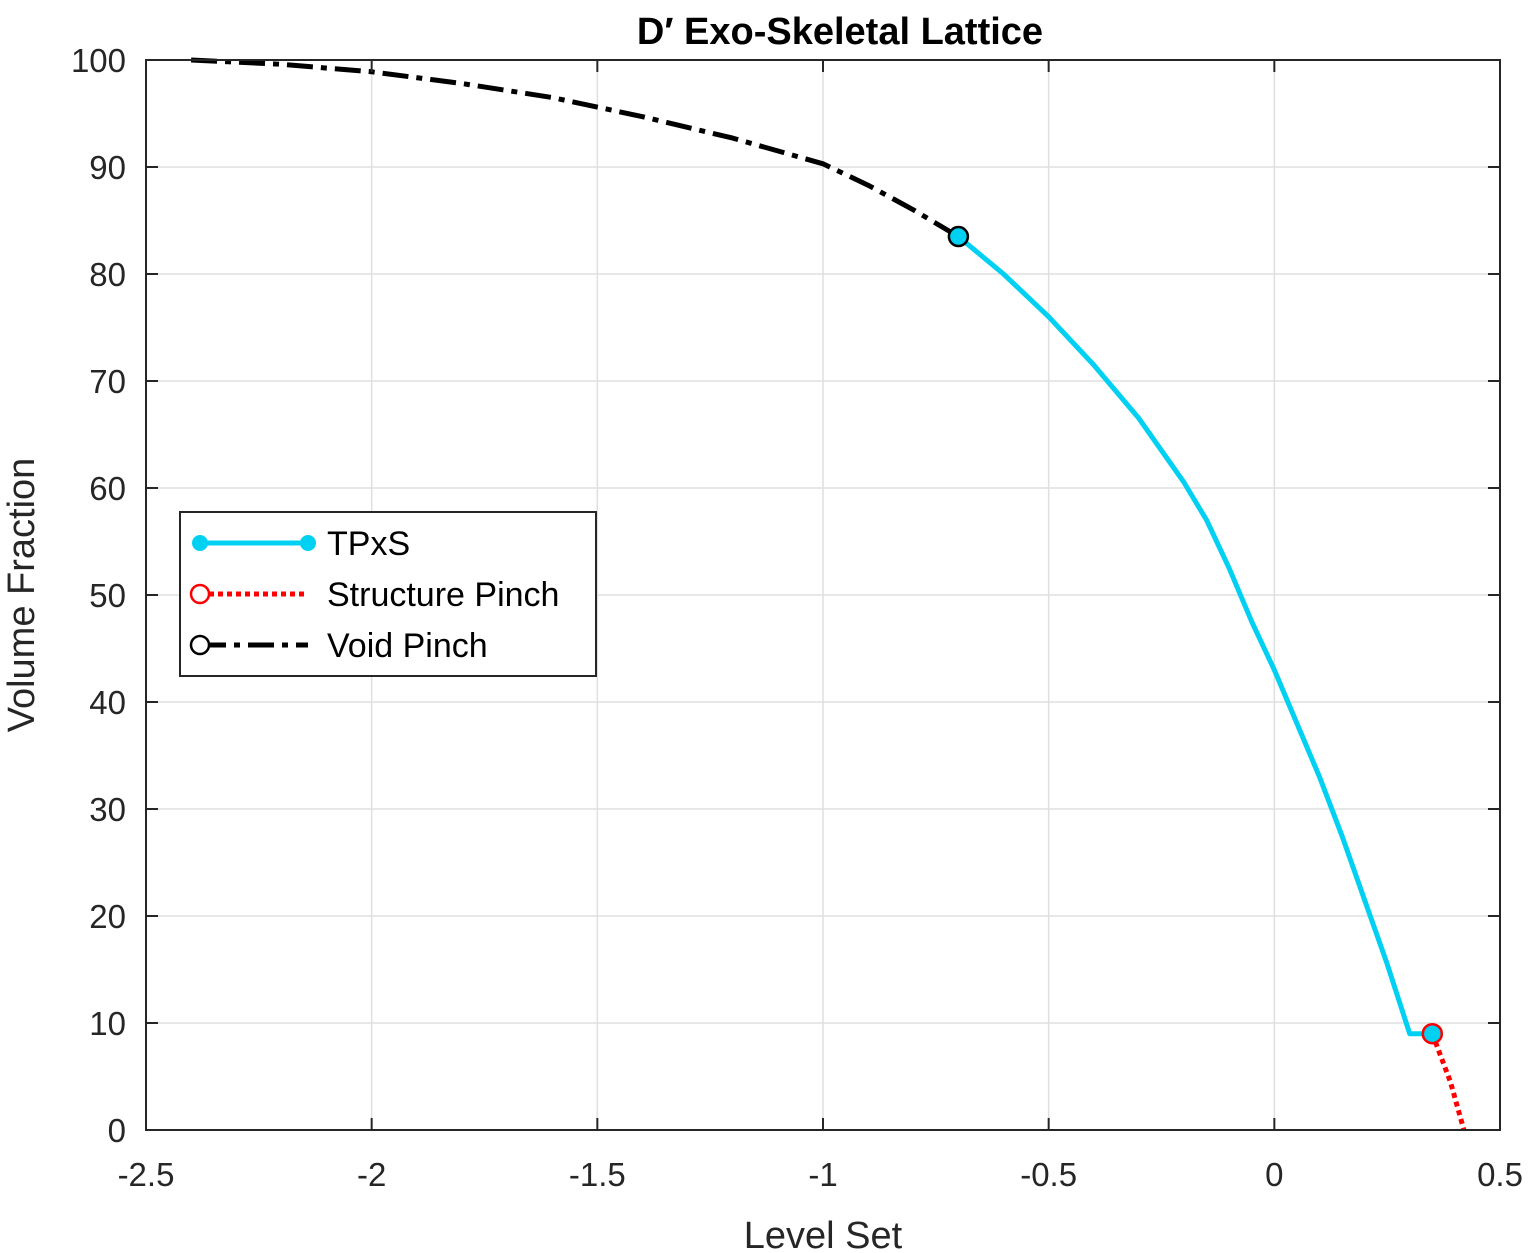  I want to click on legend-marker-tpxs-left, so click(200, 543).